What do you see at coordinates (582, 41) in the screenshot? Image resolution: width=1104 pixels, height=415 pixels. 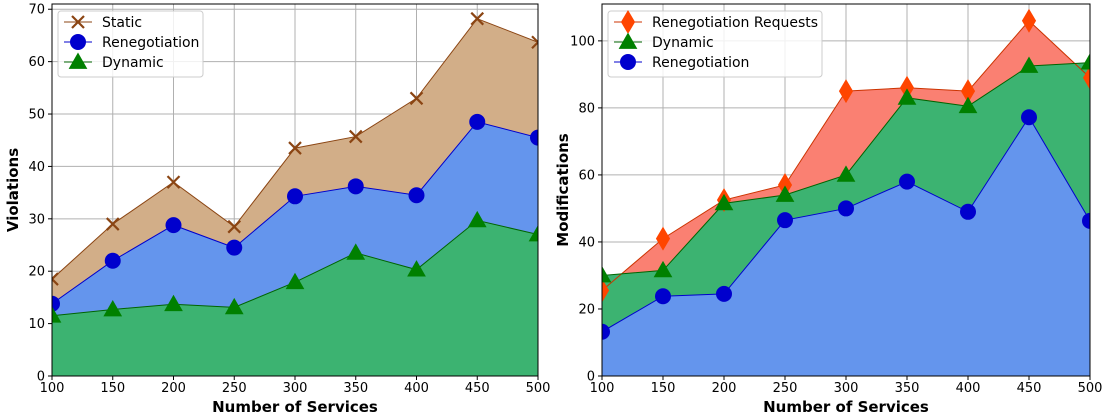 I see `y-tick-label: 100` at bounding box center [582, 41].